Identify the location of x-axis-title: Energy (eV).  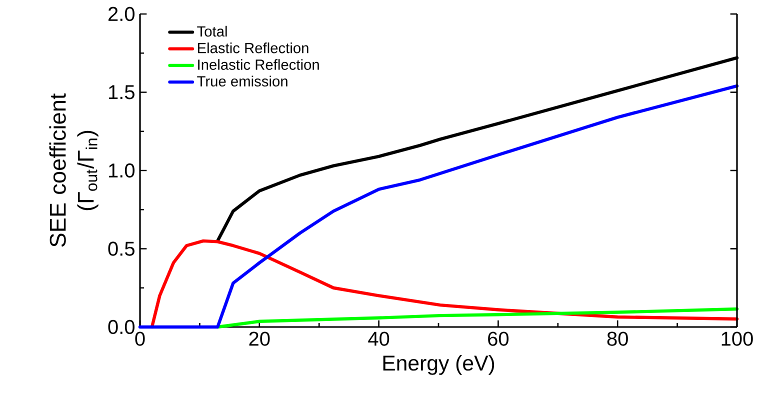
(438, 365).